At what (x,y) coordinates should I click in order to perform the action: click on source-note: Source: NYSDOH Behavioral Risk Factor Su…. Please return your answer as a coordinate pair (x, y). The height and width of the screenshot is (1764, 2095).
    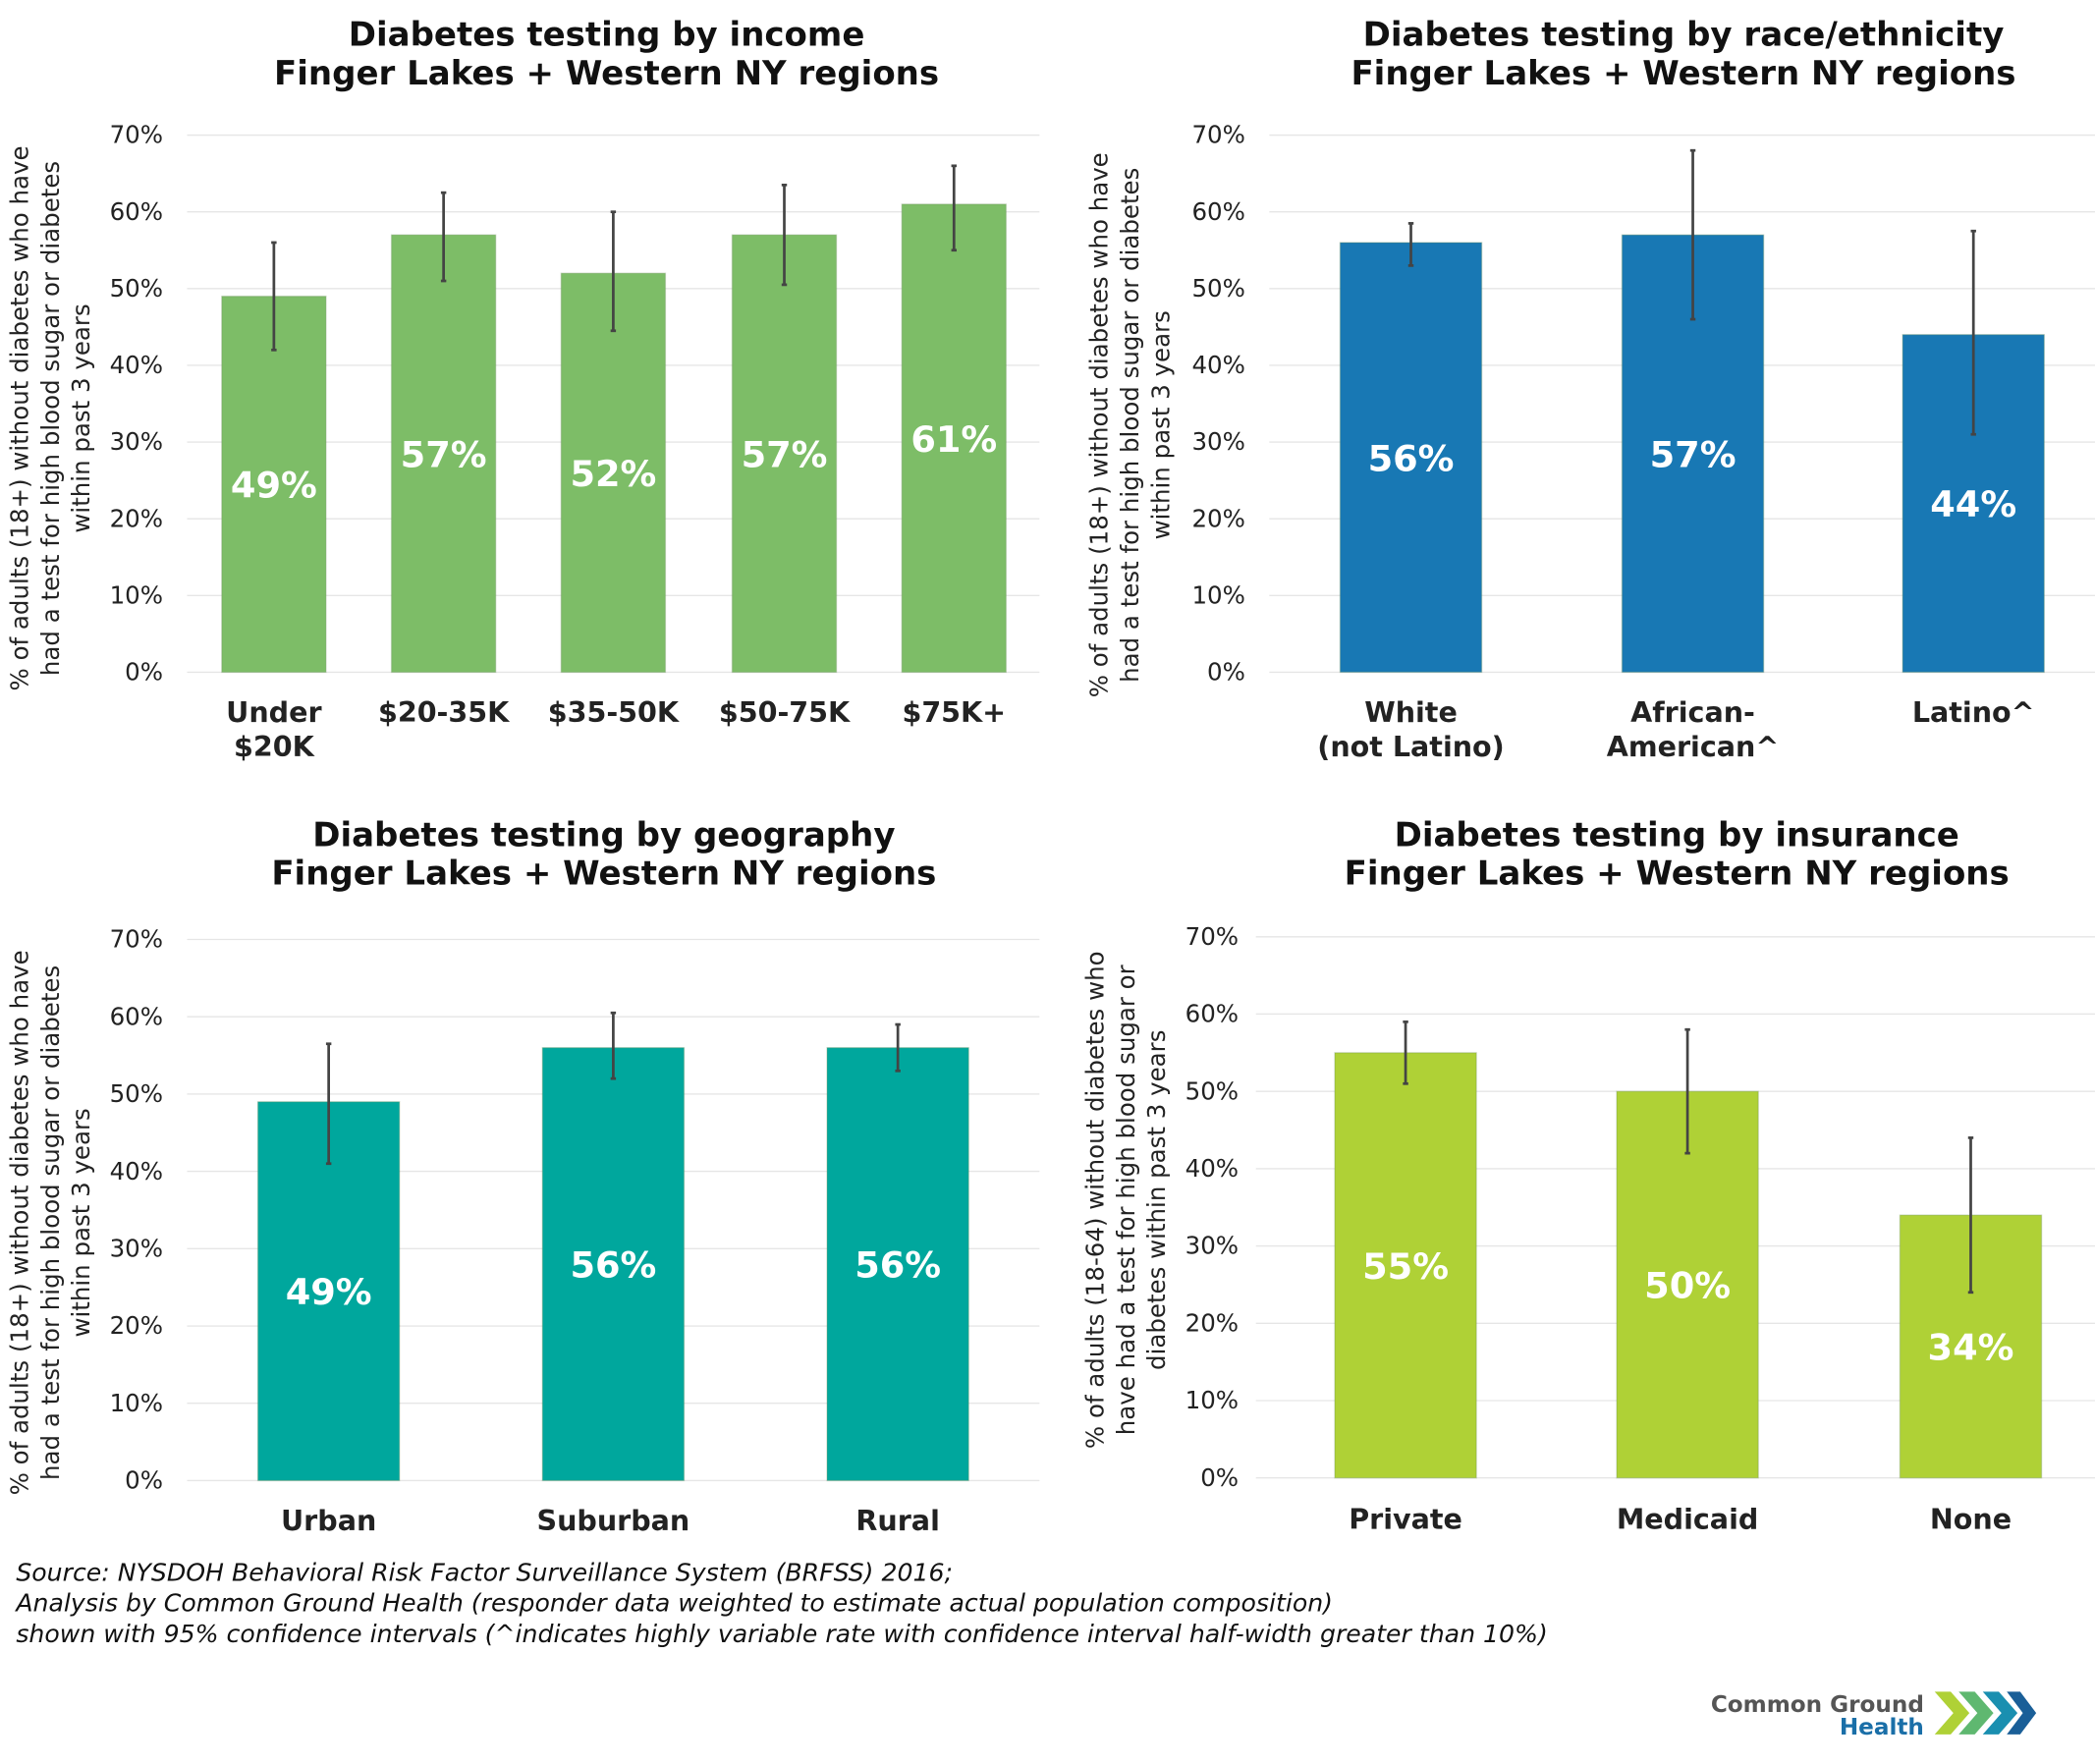
    Looking at the image, I should click on (780, 1603).